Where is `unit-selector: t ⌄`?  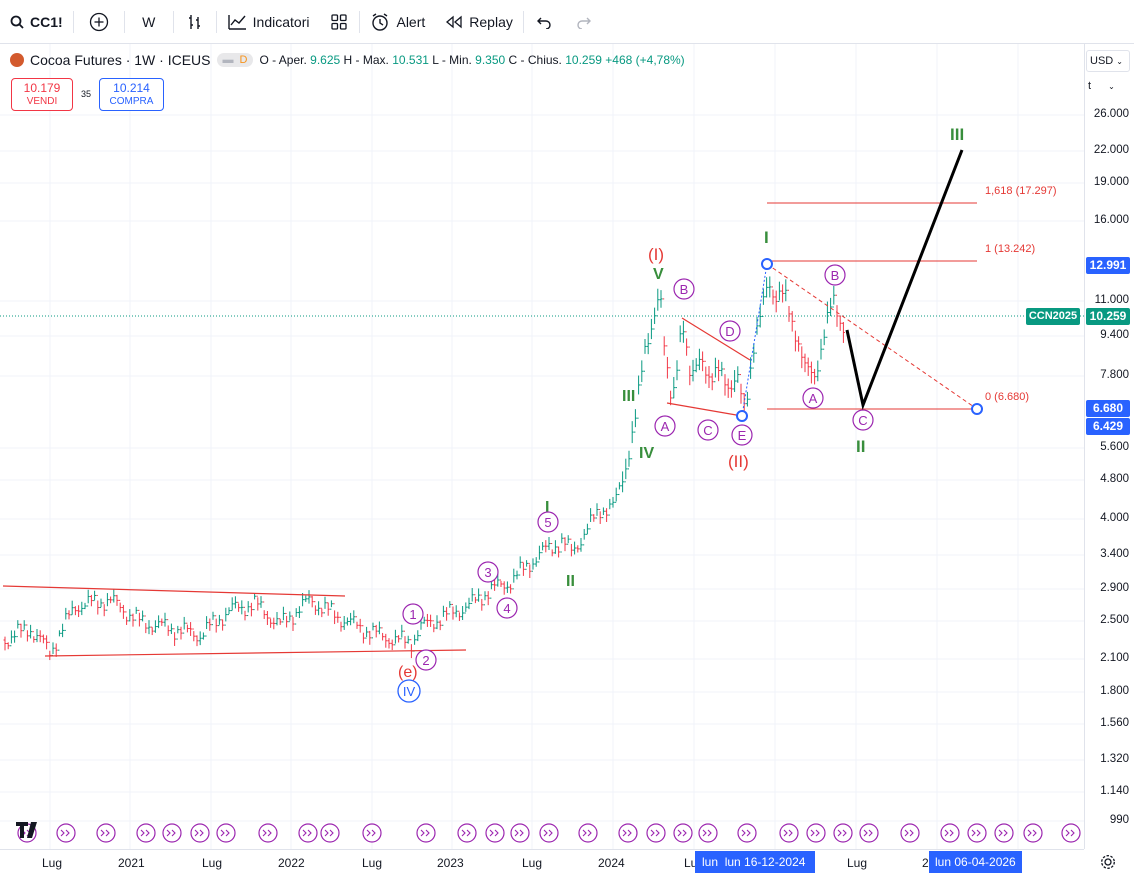 unit-selector: t ⌄ is located at coordinates (1101, 86).